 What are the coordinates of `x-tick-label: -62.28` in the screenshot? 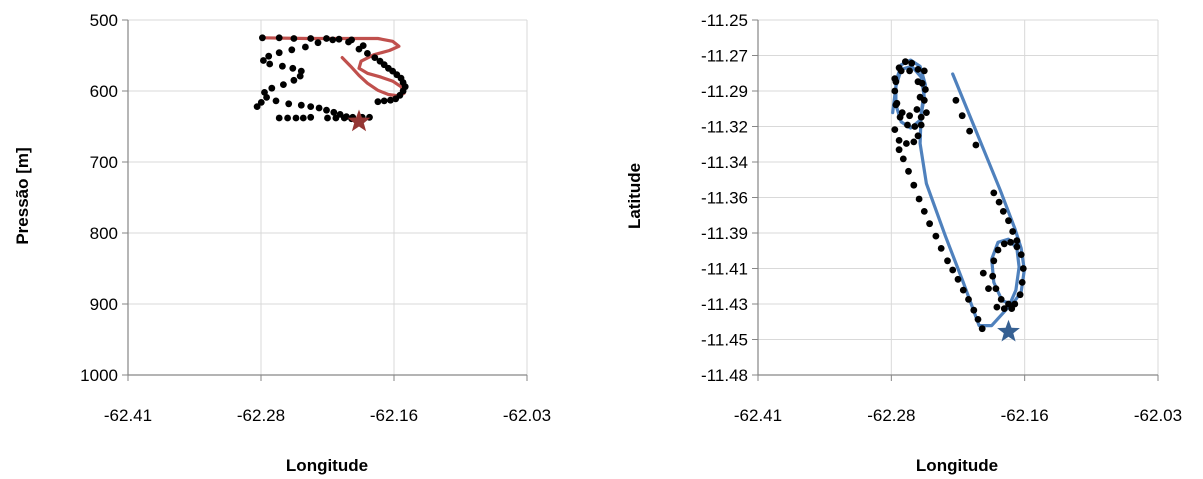 It's located at (261, 415).